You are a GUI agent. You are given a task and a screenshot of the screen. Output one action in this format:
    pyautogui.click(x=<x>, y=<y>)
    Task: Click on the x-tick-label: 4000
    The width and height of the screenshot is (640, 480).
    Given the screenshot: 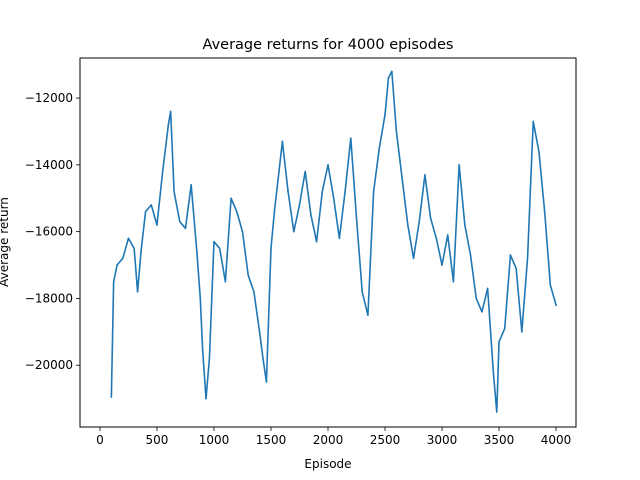 What is the action you would take?
    pyautogui.click(x=556, y=440)
    